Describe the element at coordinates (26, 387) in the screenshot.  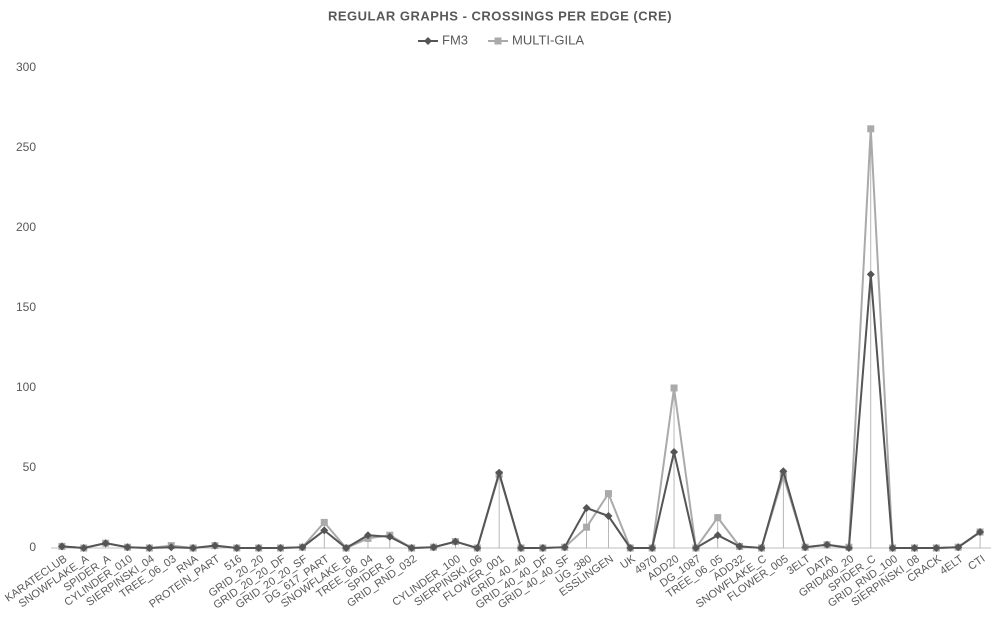
I see `y-tick-label: 100` at that location.